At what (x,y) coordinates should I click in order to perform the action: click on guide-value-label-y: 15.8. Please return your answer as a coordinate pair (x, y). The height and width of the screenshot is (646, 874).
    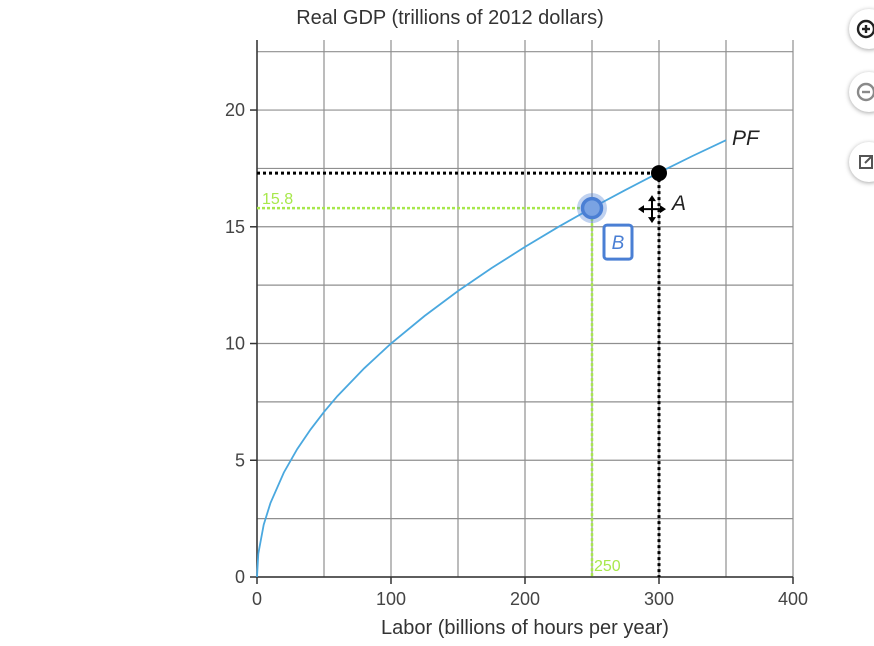
    Looking at the image, I should click on (277, 199).